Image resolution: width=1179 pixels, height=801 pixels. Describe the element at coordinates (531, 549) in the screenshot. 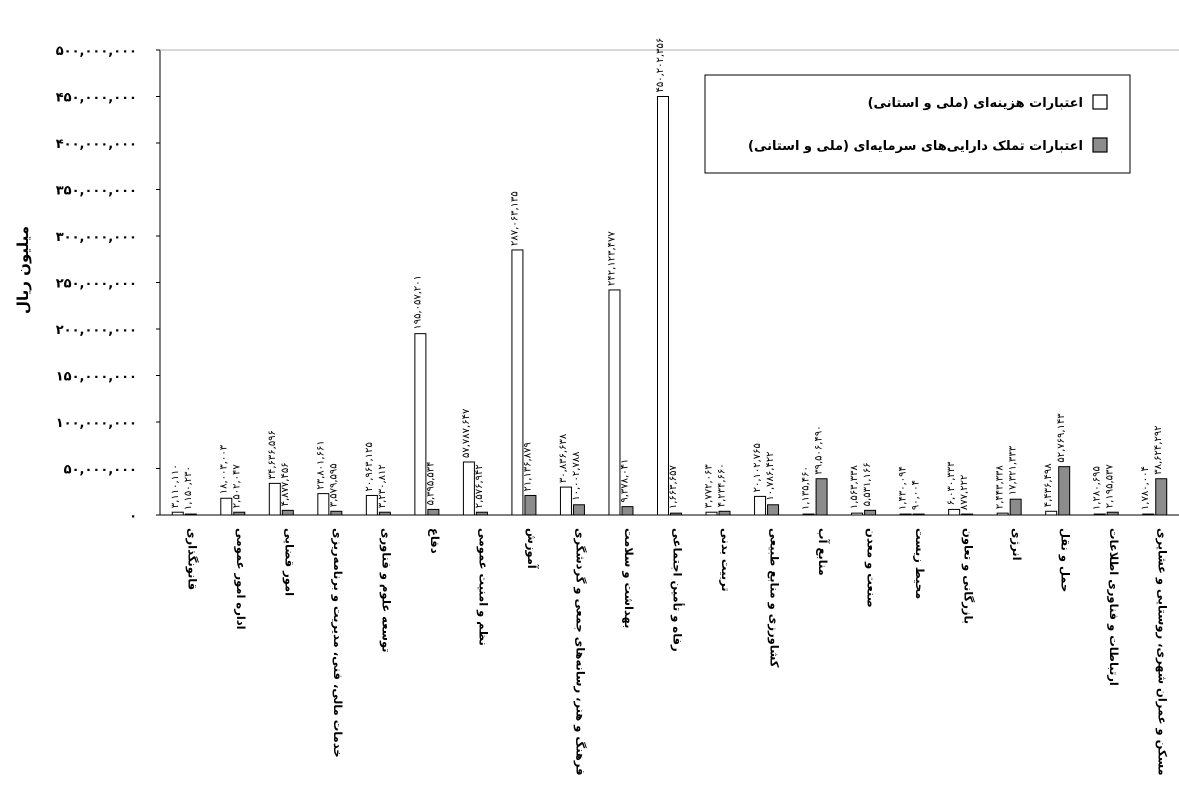

I see `category-label: آموزش` at that location.